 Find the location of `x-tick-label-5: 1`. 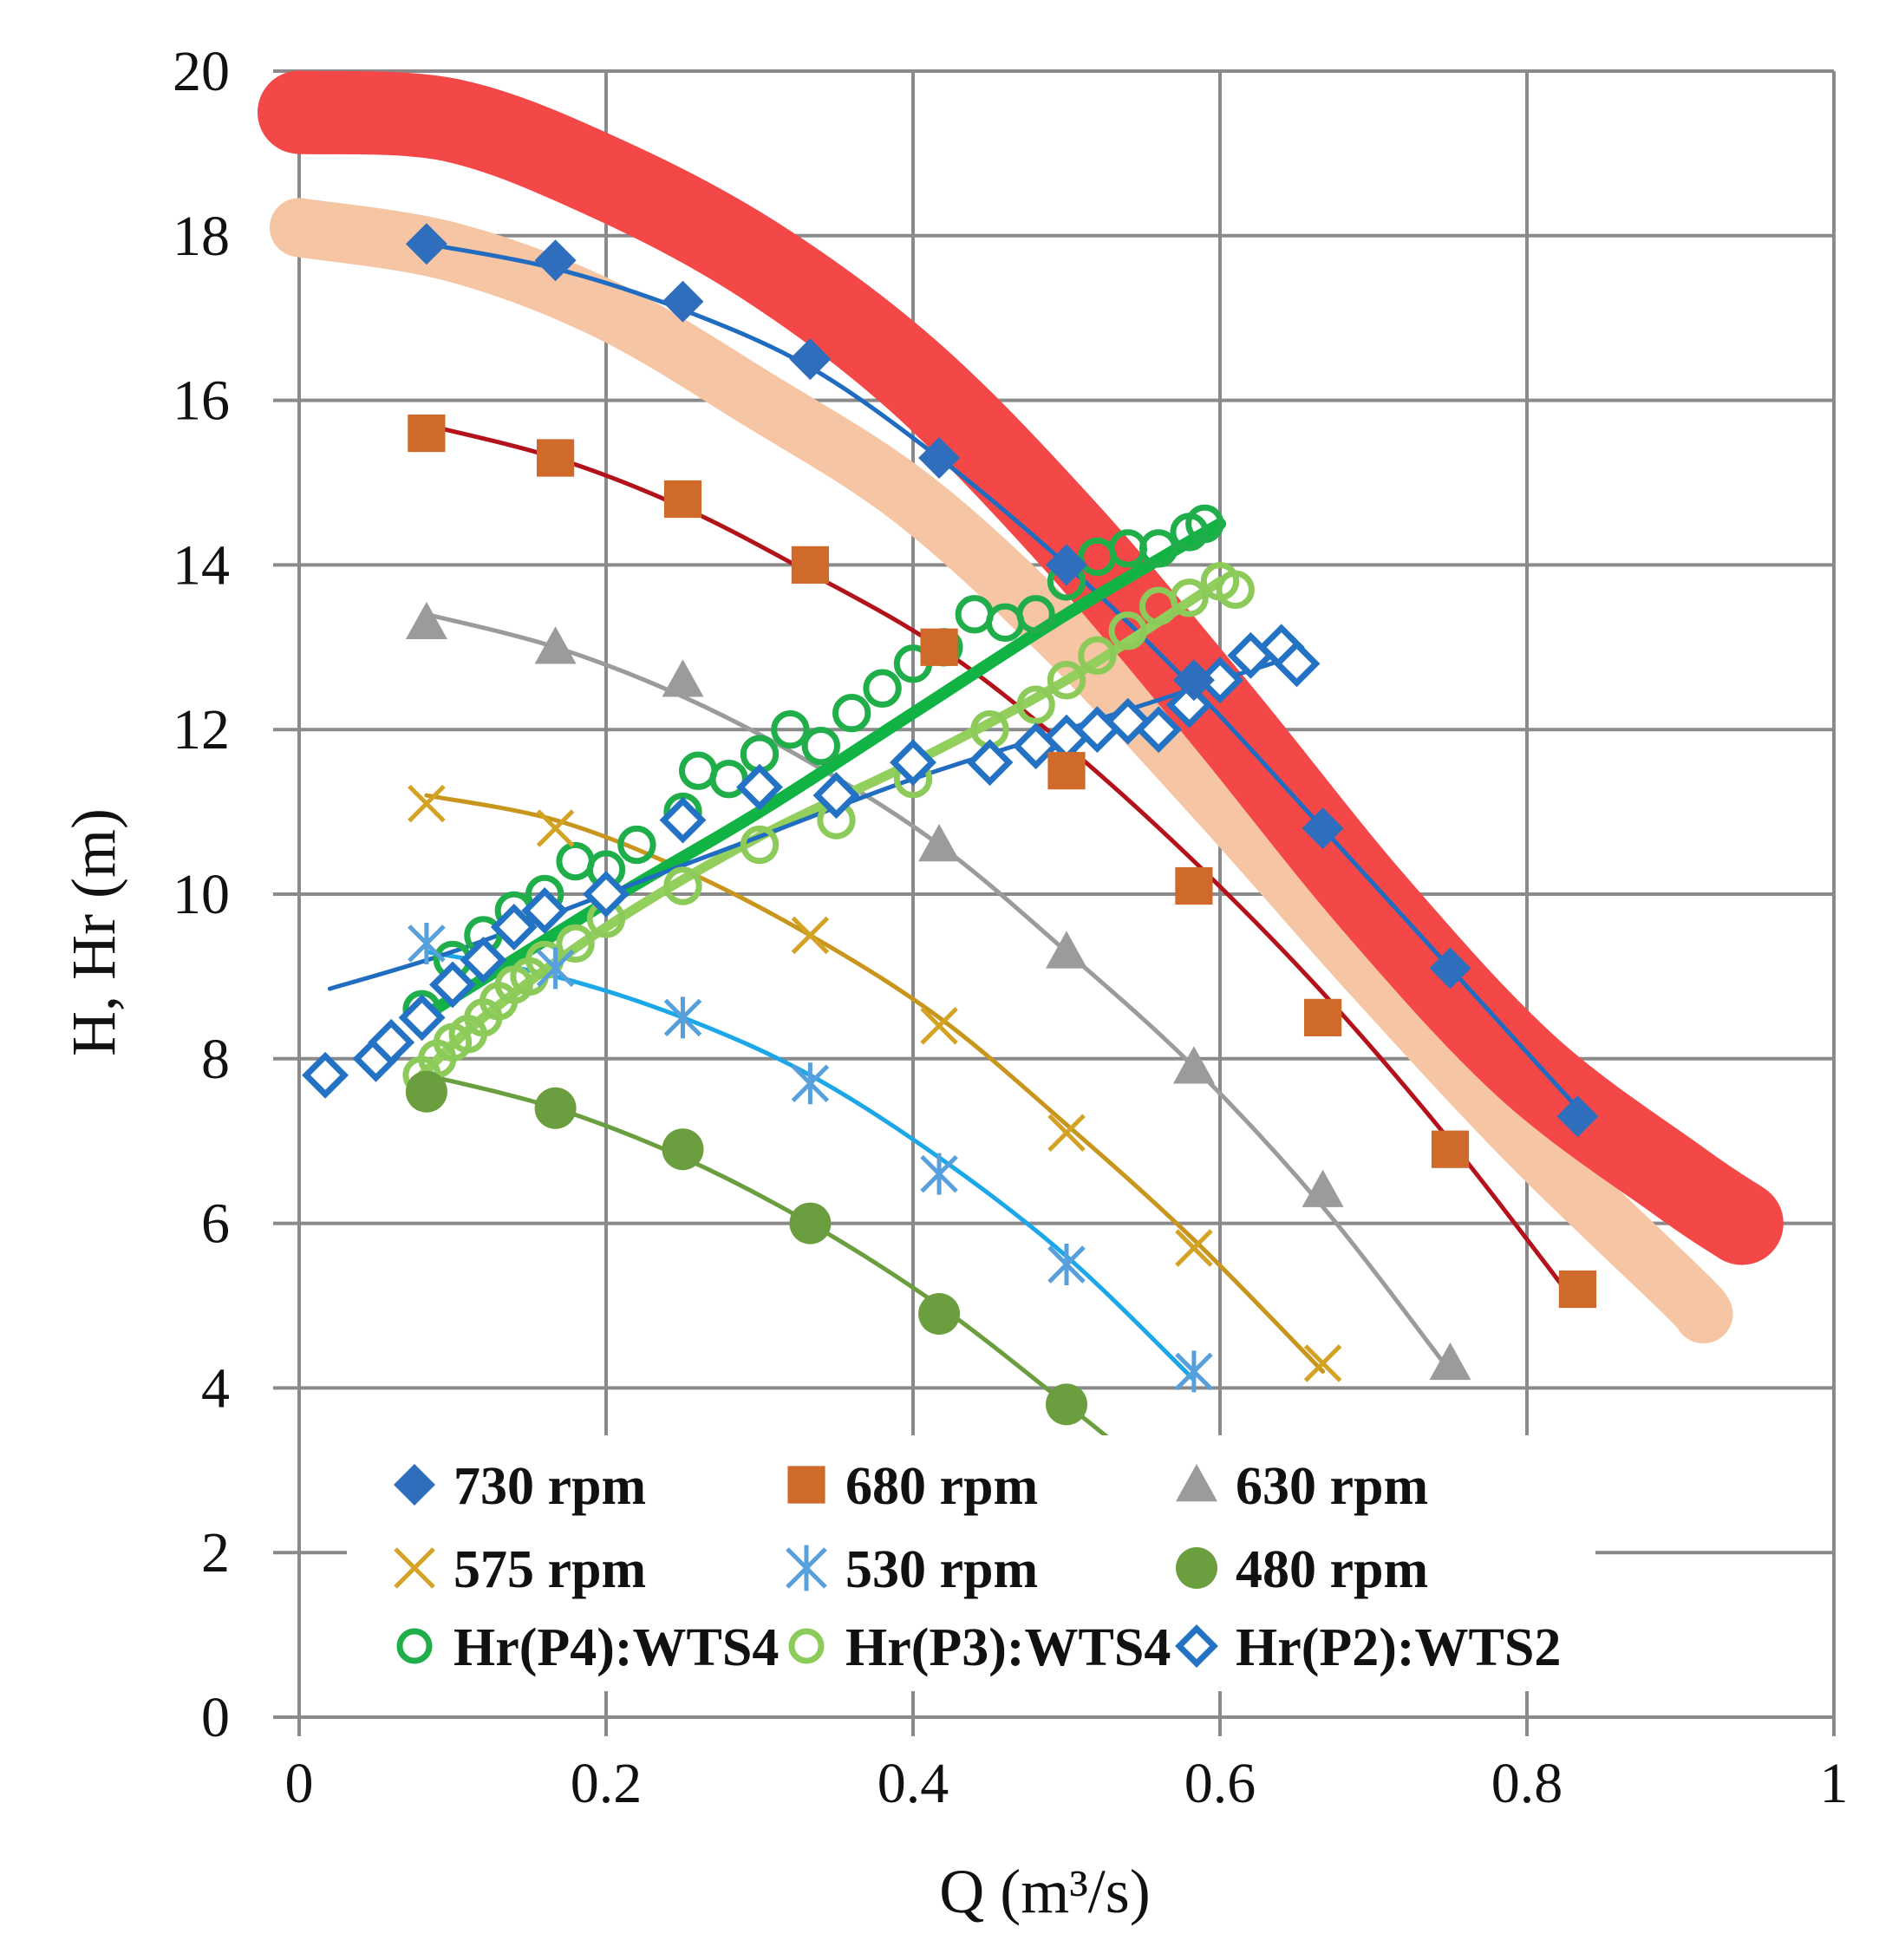

x-tick-label-5: 1 is located at coordinates (1834, 1784).